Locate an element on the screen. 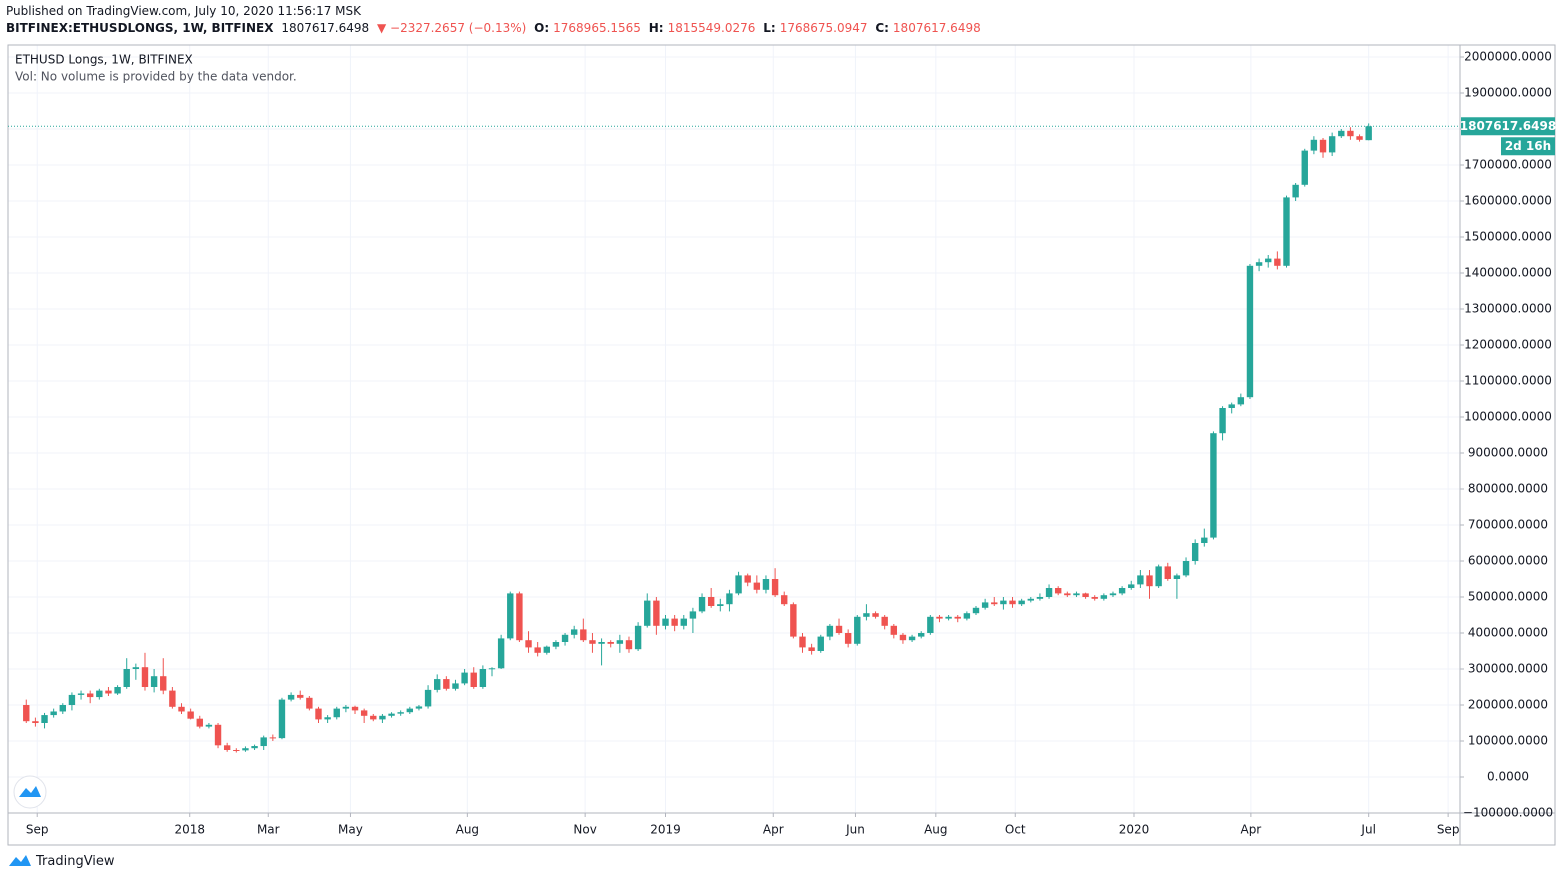  y-tick-label: 1900000.0000 is located at coordinates (1508, 92).